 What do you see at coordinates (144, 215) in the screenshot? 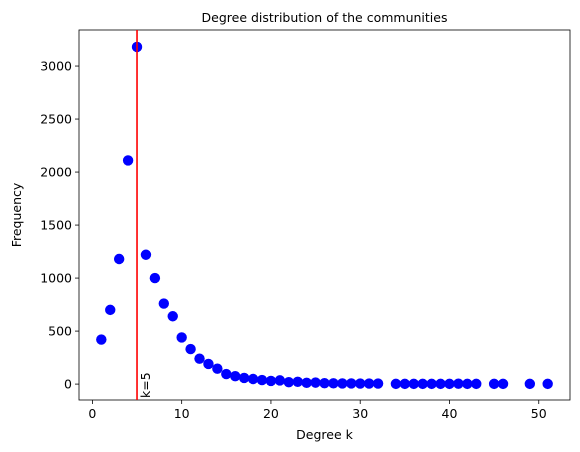
I see `threshold-line-group: k=5` at bounding box center [144, 215].